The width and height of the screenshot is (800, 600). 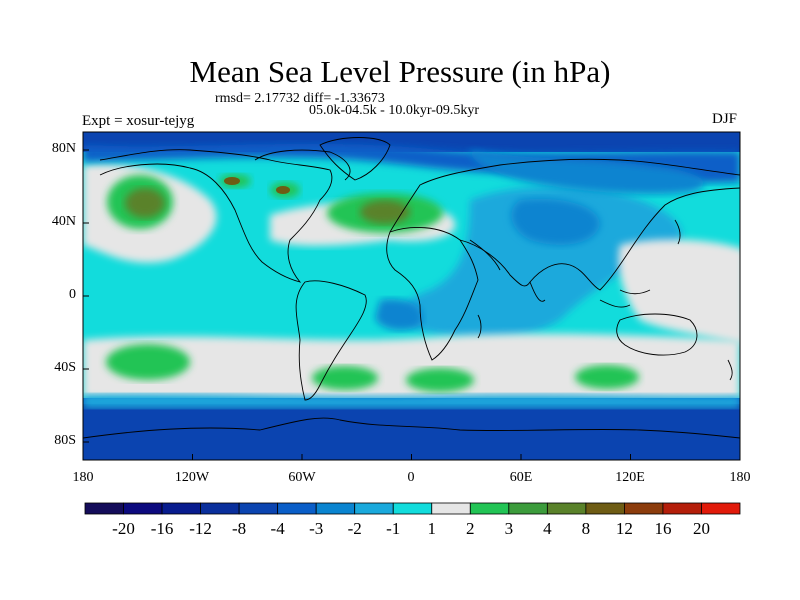 I want to click on lat-label-80n: 80N, so click(x=63, y=148).